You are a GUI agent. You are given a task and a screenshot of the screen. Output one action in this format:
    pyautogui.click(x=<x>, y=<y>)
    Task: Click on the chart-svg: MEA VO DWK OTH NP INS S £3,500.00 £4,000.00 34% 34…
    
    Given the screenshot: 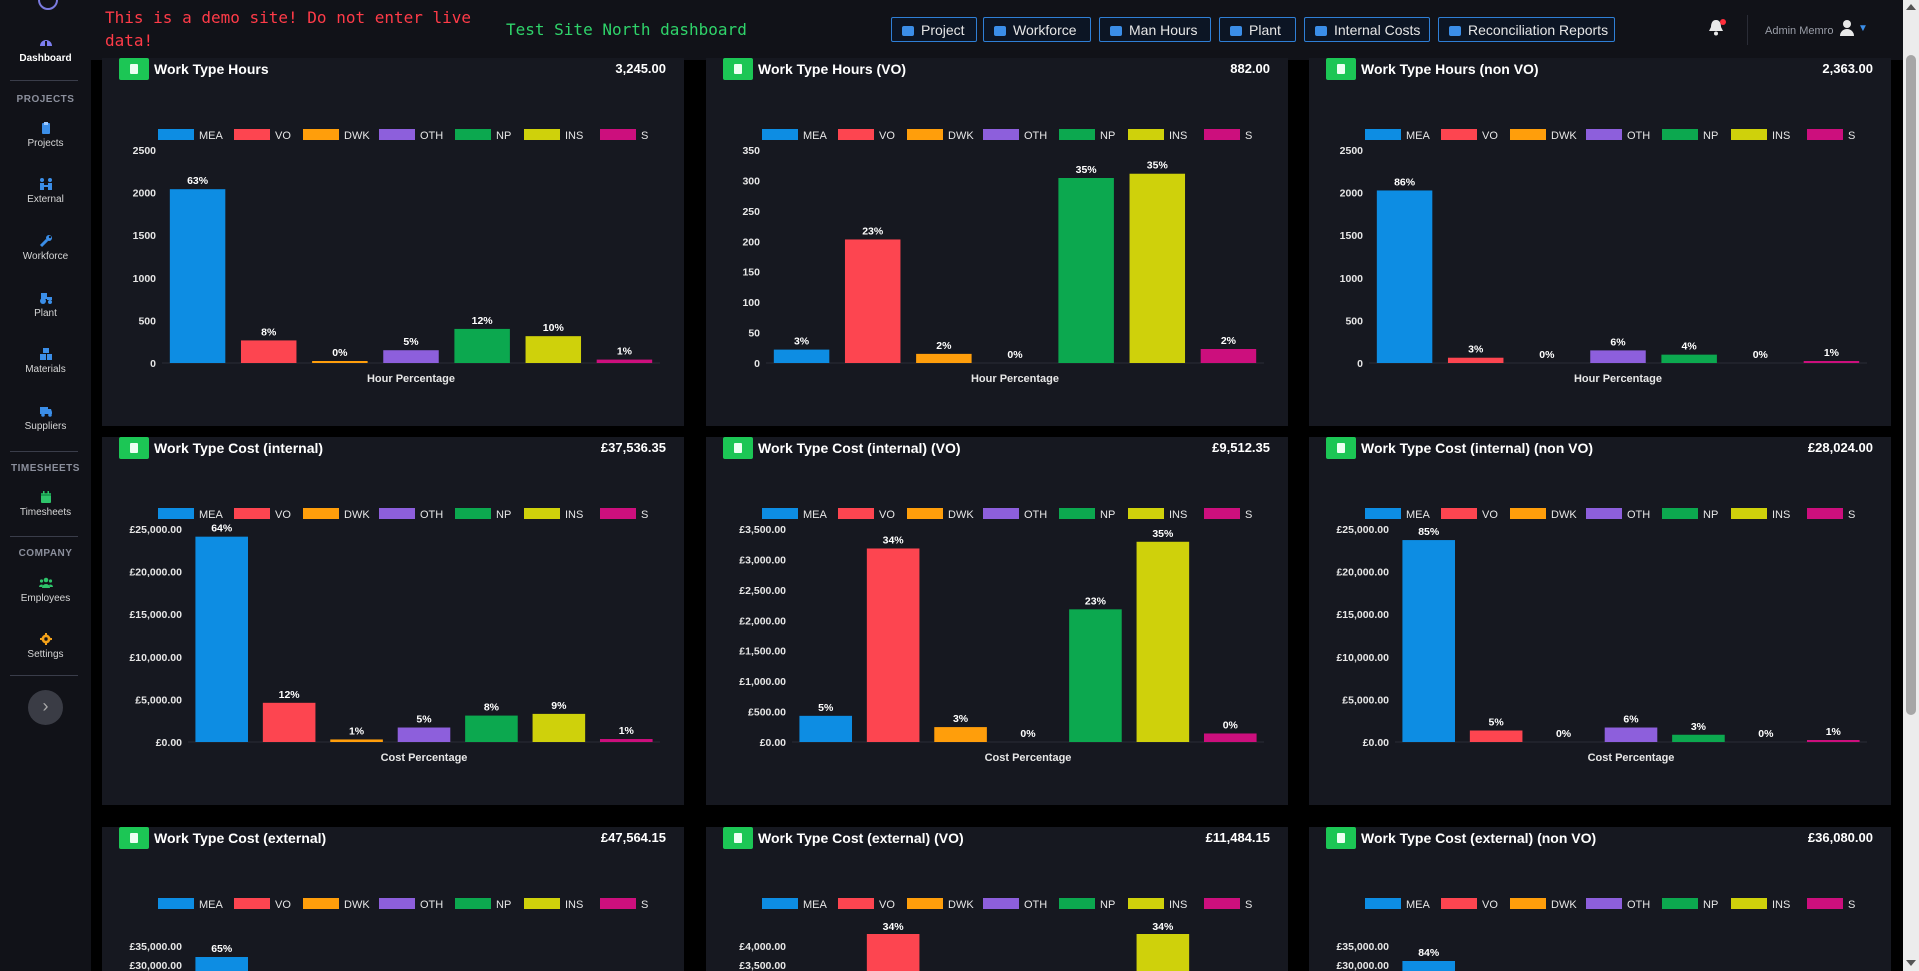 What is the action you would take?
    pyautogui.click(x=995, y=934)
    